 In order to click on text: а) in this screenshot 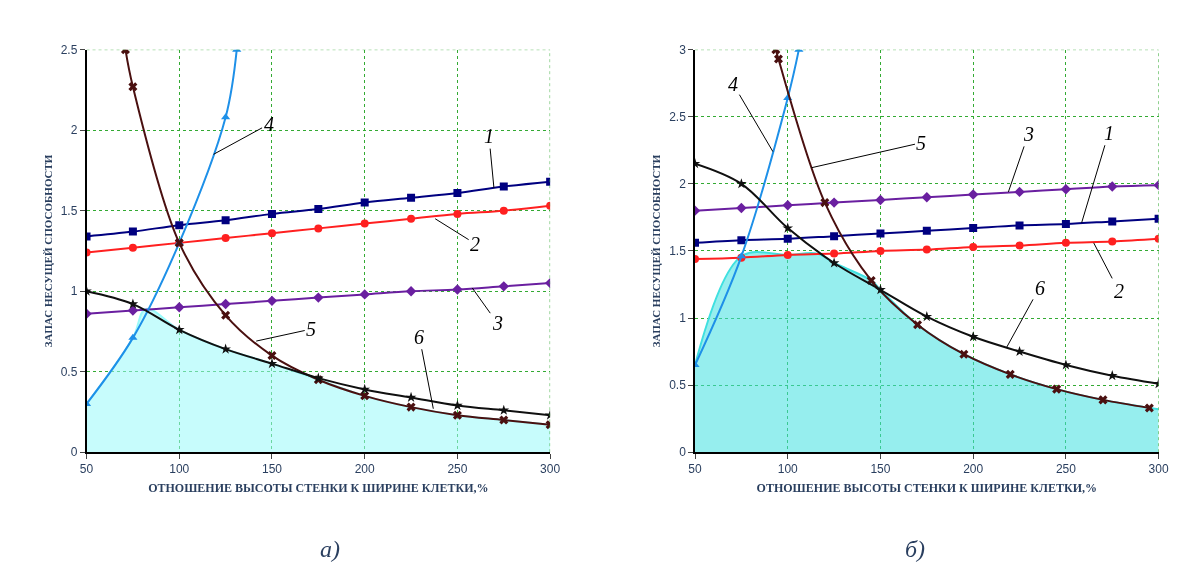, I will do `click(330, 549)`.